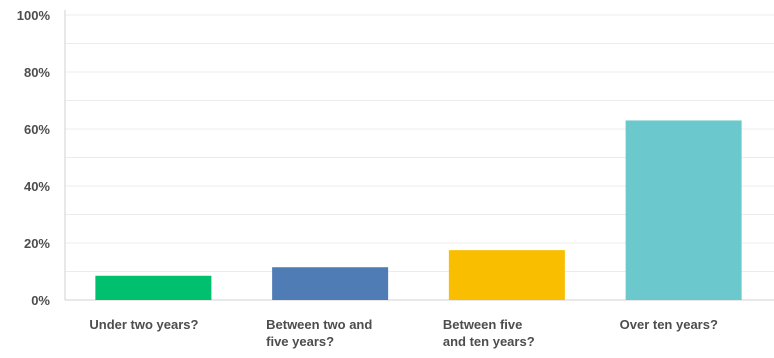  I want to click on x-tick-label: Under two years?, so click(164, 324).